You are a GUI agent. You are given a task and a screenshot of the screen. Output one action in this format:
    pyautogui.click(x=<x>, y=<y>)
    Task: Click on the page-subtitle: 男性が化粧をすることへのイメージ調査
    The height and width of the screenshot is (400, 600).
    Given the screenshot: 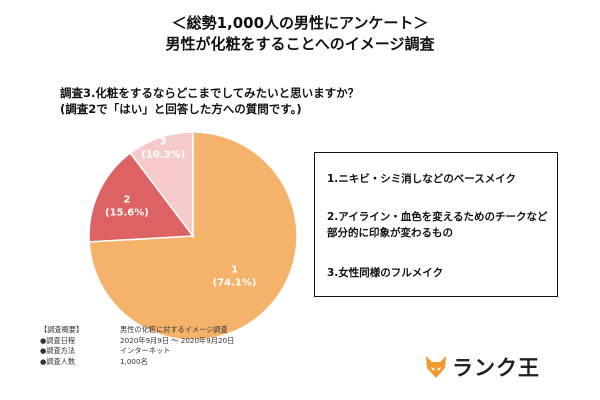 What is the action you would take?
    pyautogui.click(x=300, y=44)
    